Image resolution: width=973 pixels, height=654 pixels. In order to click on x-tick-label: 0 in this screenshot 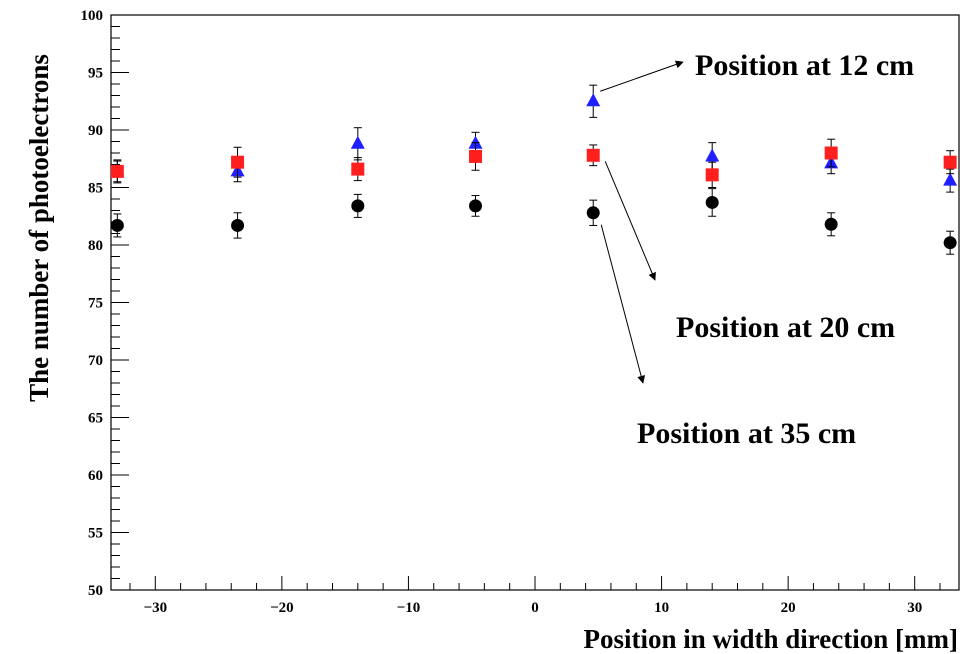, I will do `click(535, 608)`.